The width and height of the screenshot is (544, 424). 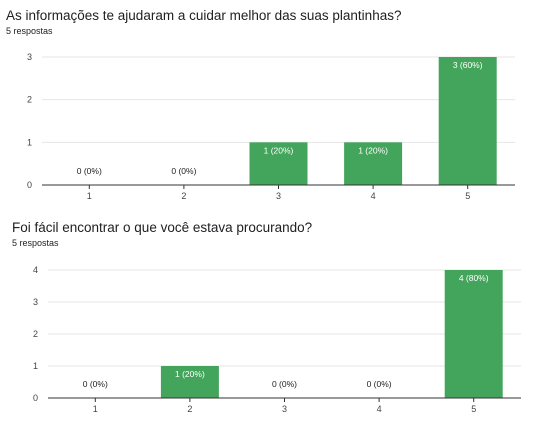 What do you see at coordinates (35, 270) in the screenshot?
I see `y-tick-label: 4` at bounding box center [35, 270].